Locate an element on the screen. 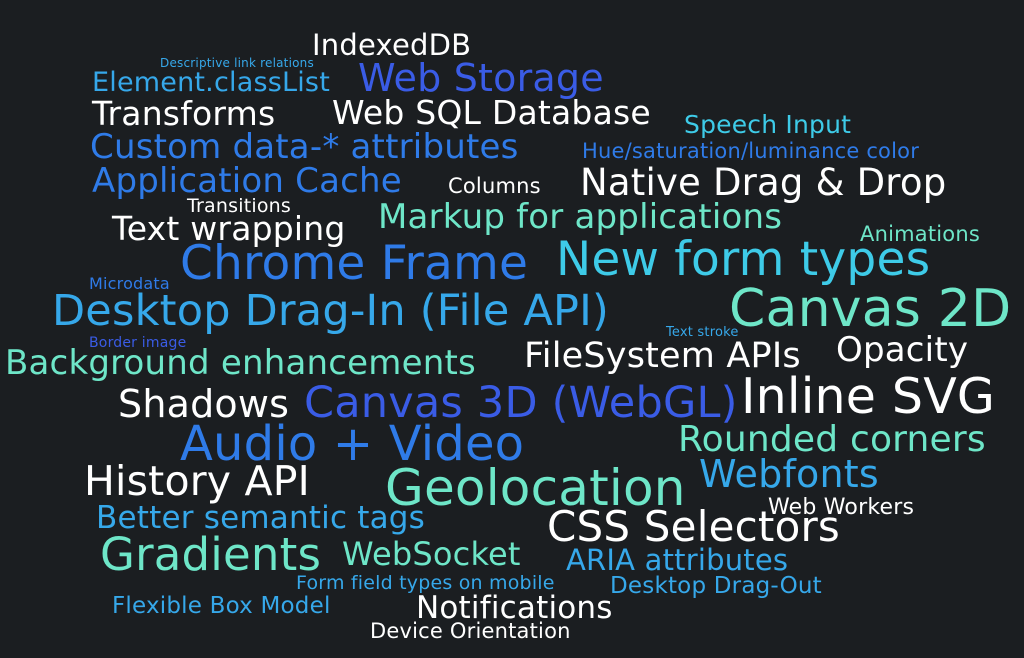 Image resolution: width=1024 pixels, height=658 pixels. word-desktop-drag-out: Desktop Drag-Out is located at coordinates (716, 586).